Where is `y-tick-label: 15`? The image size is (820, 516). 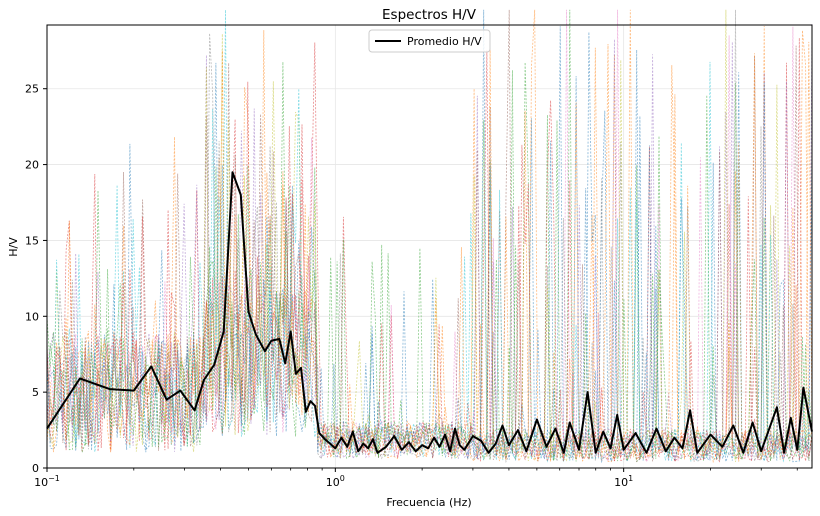
y-tick-label: 15 is located at coordinates (32, 240).